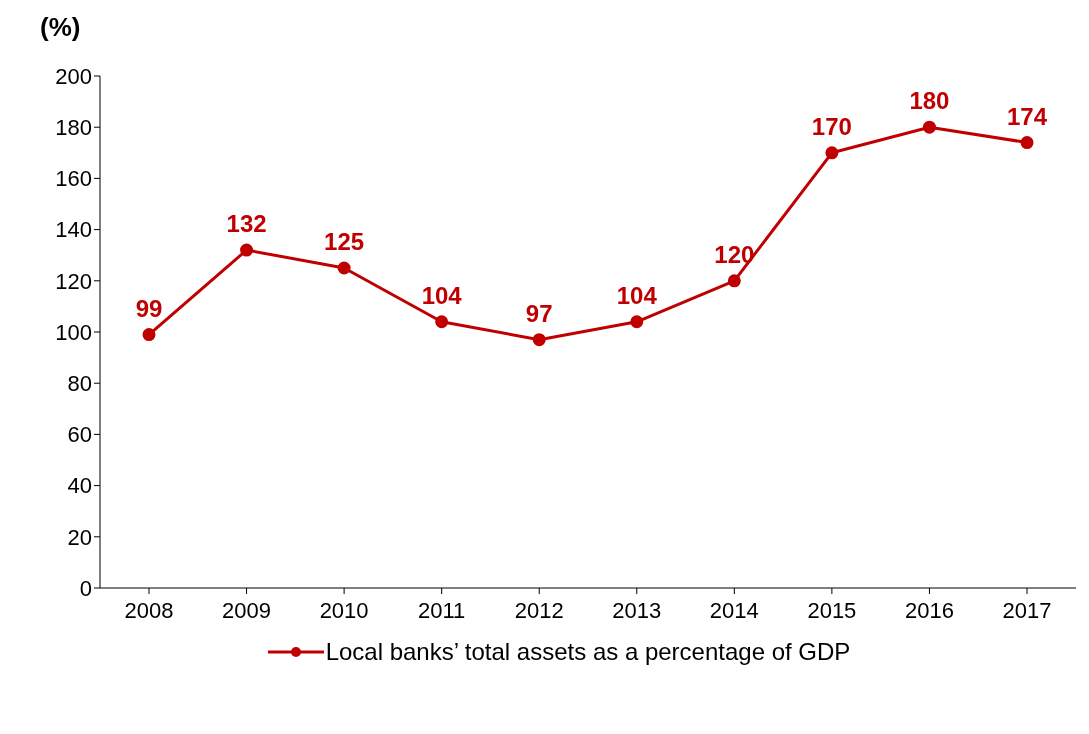  What do you see at coordinates (344, 610) in the screenshot?
I see `x-tick-label: 2010` at bounding box center [344, 610].